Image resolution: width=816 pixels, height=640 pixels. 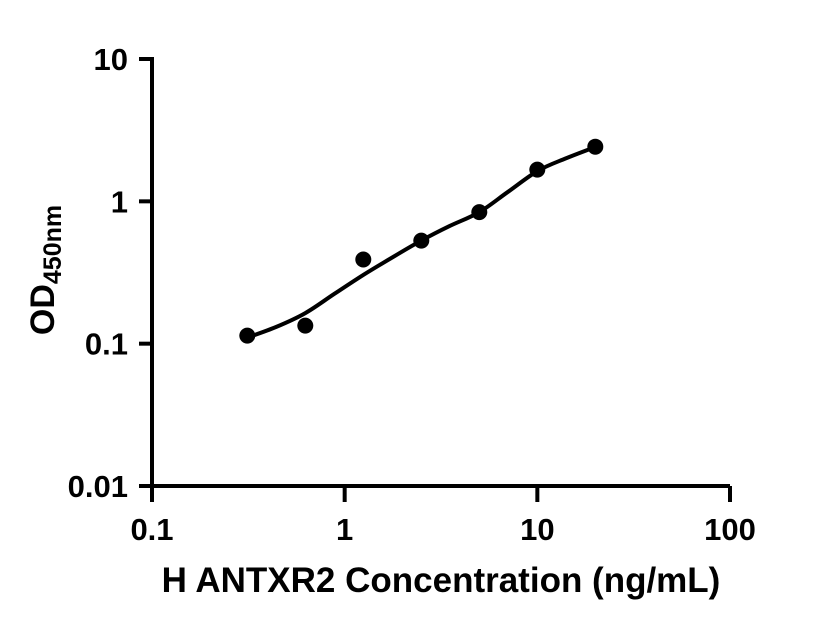 What do you see at coordinates (441, 580) in the screenshot?
I see `x-axis-title: H ANTXR2 Concentration (ng/mL)` at bounding box center [441, 580].